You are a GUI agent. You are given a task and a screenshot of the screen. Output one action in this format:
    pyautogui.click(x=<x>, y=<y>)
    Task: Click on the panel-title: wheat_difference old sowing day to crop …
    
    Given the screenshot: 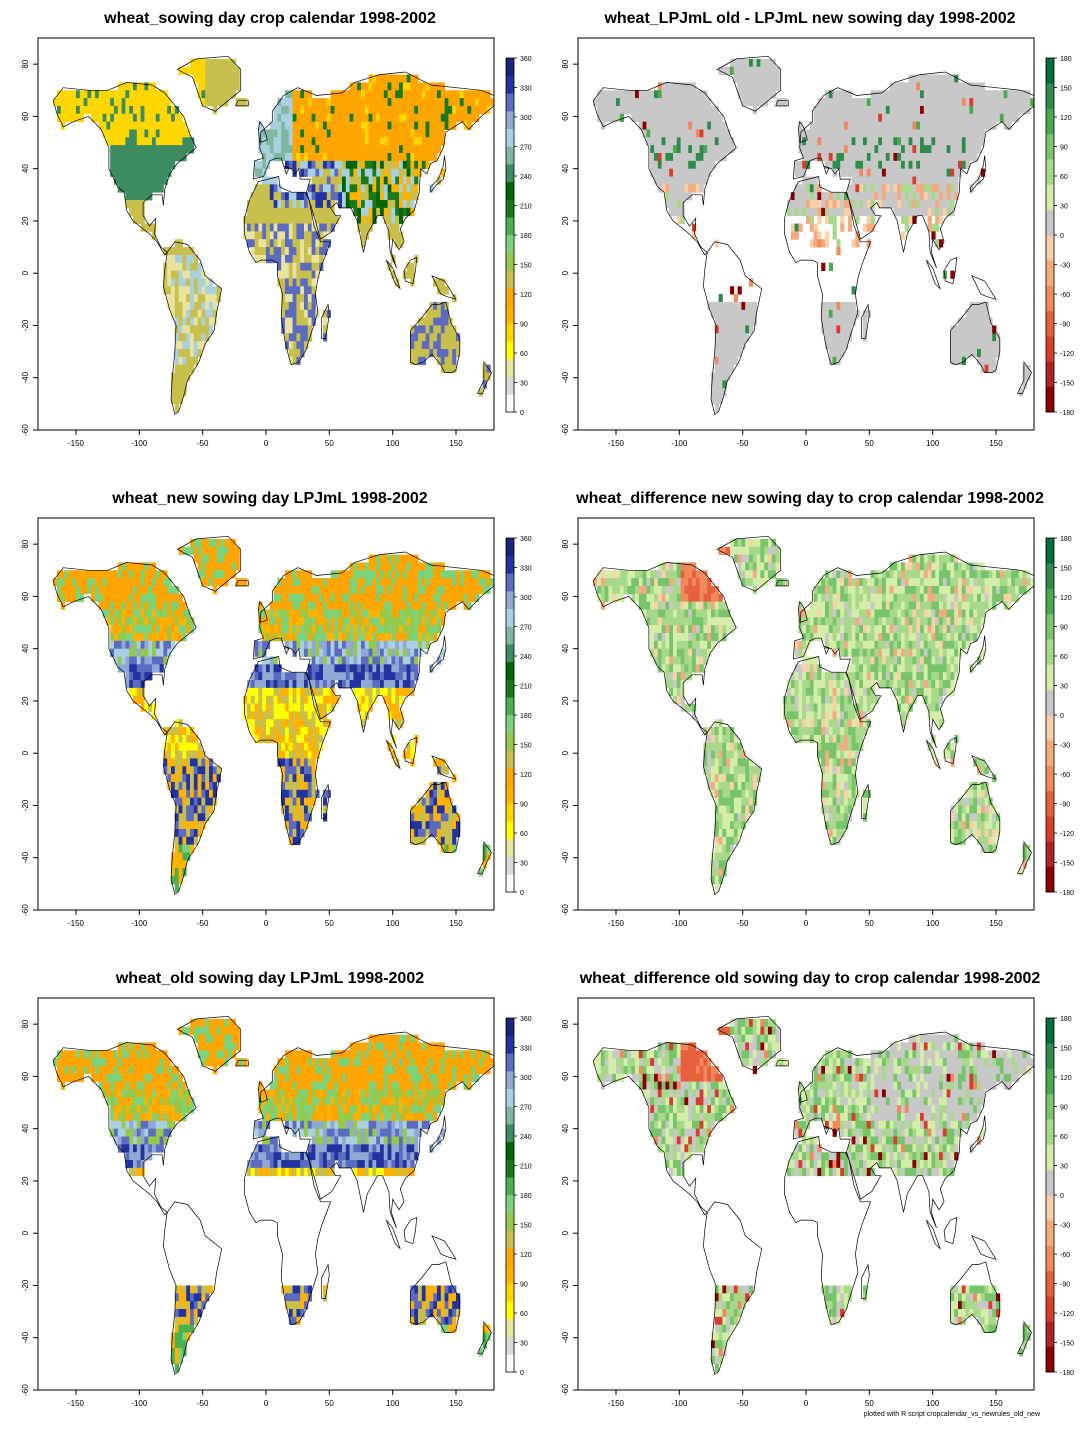 What is the action you would take?
    pyautogui.click(x=810, y=978)
    